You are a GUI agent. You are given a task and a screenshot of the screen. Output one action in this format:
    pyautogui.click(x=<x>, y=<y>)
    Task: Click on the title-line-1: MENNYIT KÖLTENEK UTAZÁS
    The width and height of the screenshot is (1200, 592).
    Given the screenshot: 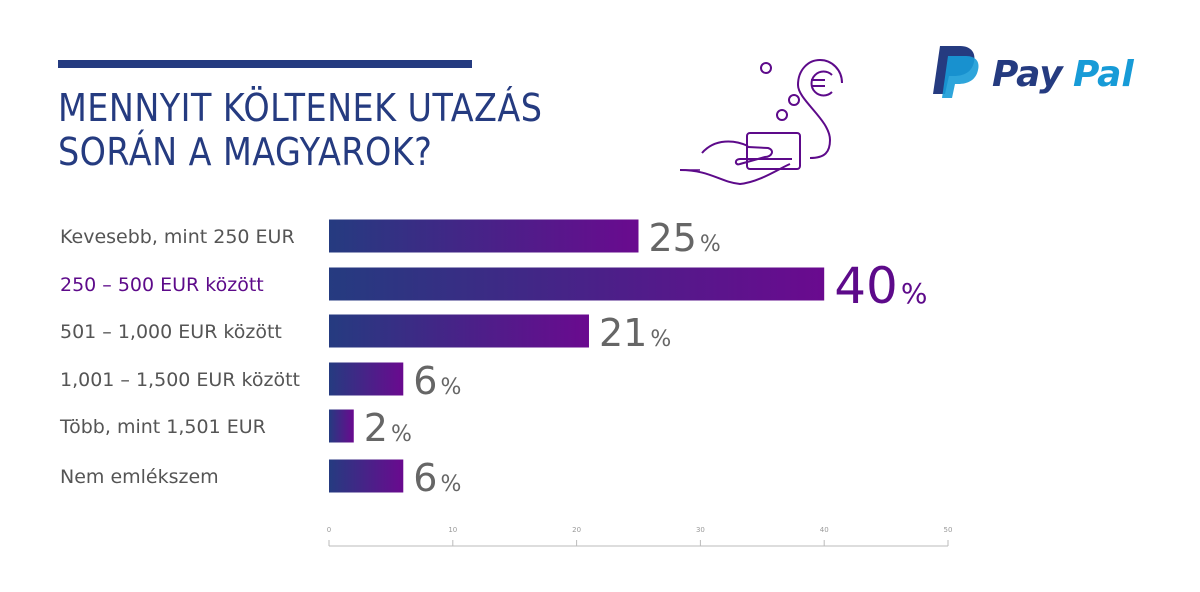 What is the action you would take?
    pyautogui.click(x=300, y=108)
    